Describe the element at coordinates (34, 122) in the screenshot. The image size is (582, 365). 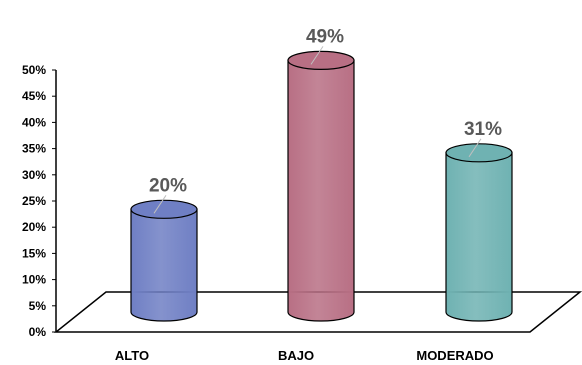
I see `y-tick-label: 40%` at that location.